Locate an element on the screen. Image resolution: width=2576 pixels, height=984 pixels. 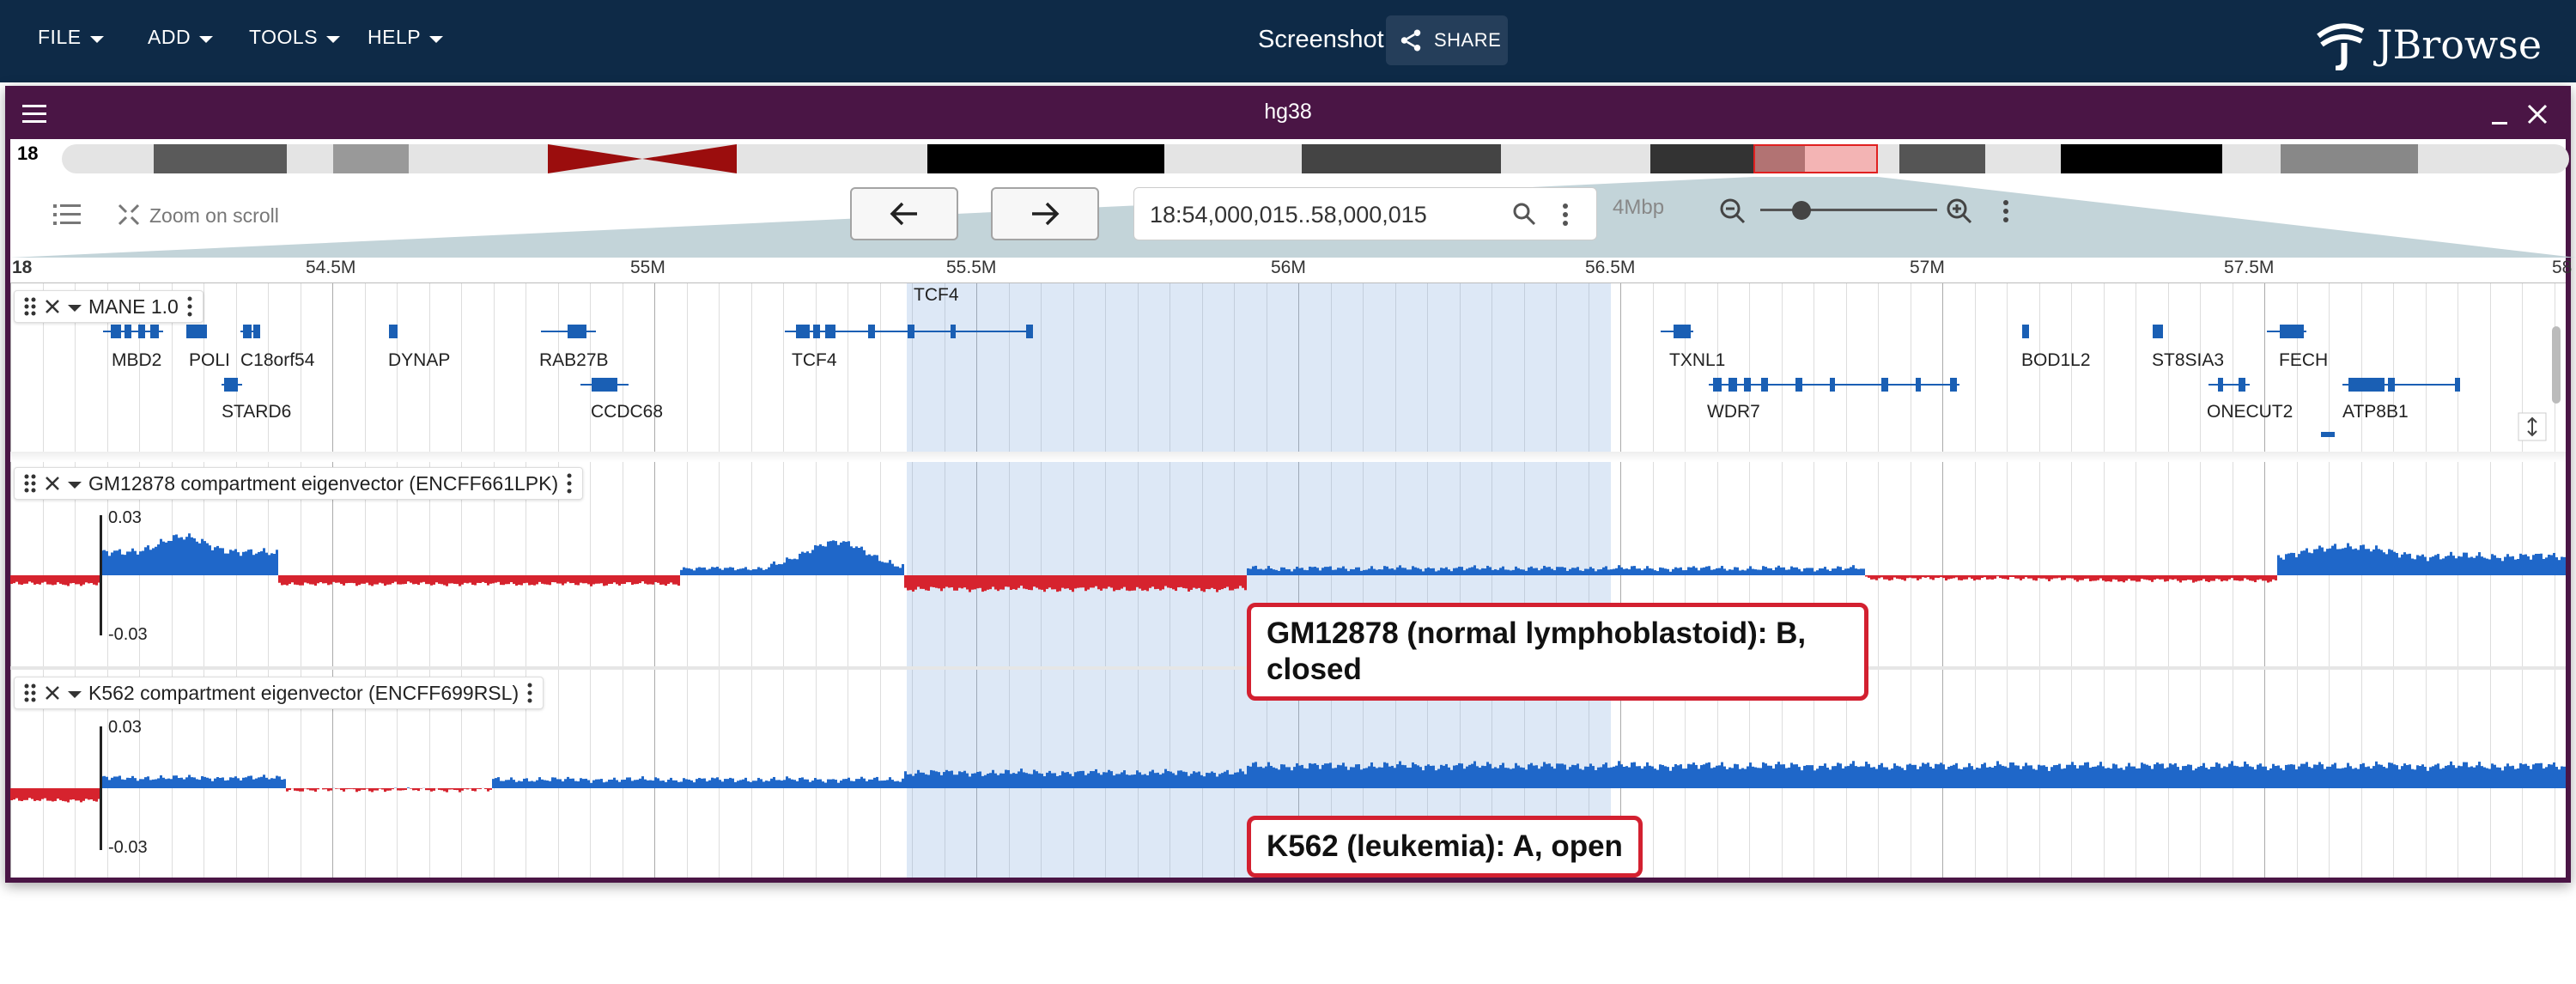
track-divider is located at coordinates (1288, 457).